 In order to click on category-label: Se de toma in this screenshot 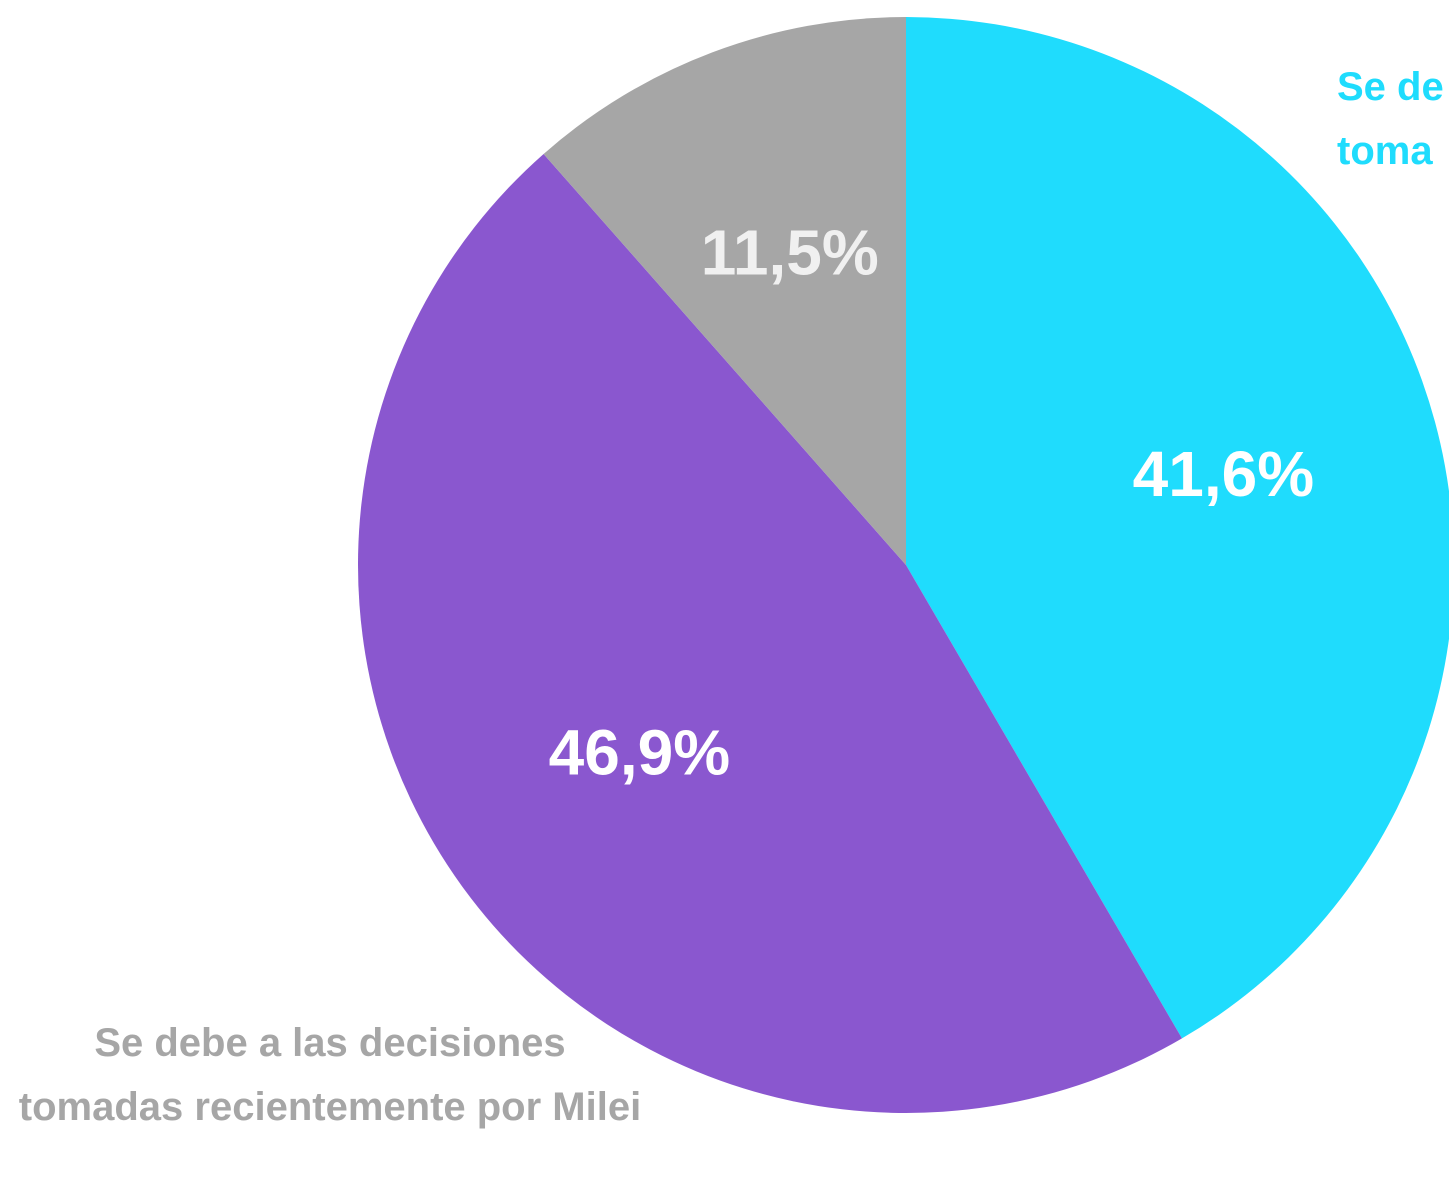, I will do `click(1390, 119)`.